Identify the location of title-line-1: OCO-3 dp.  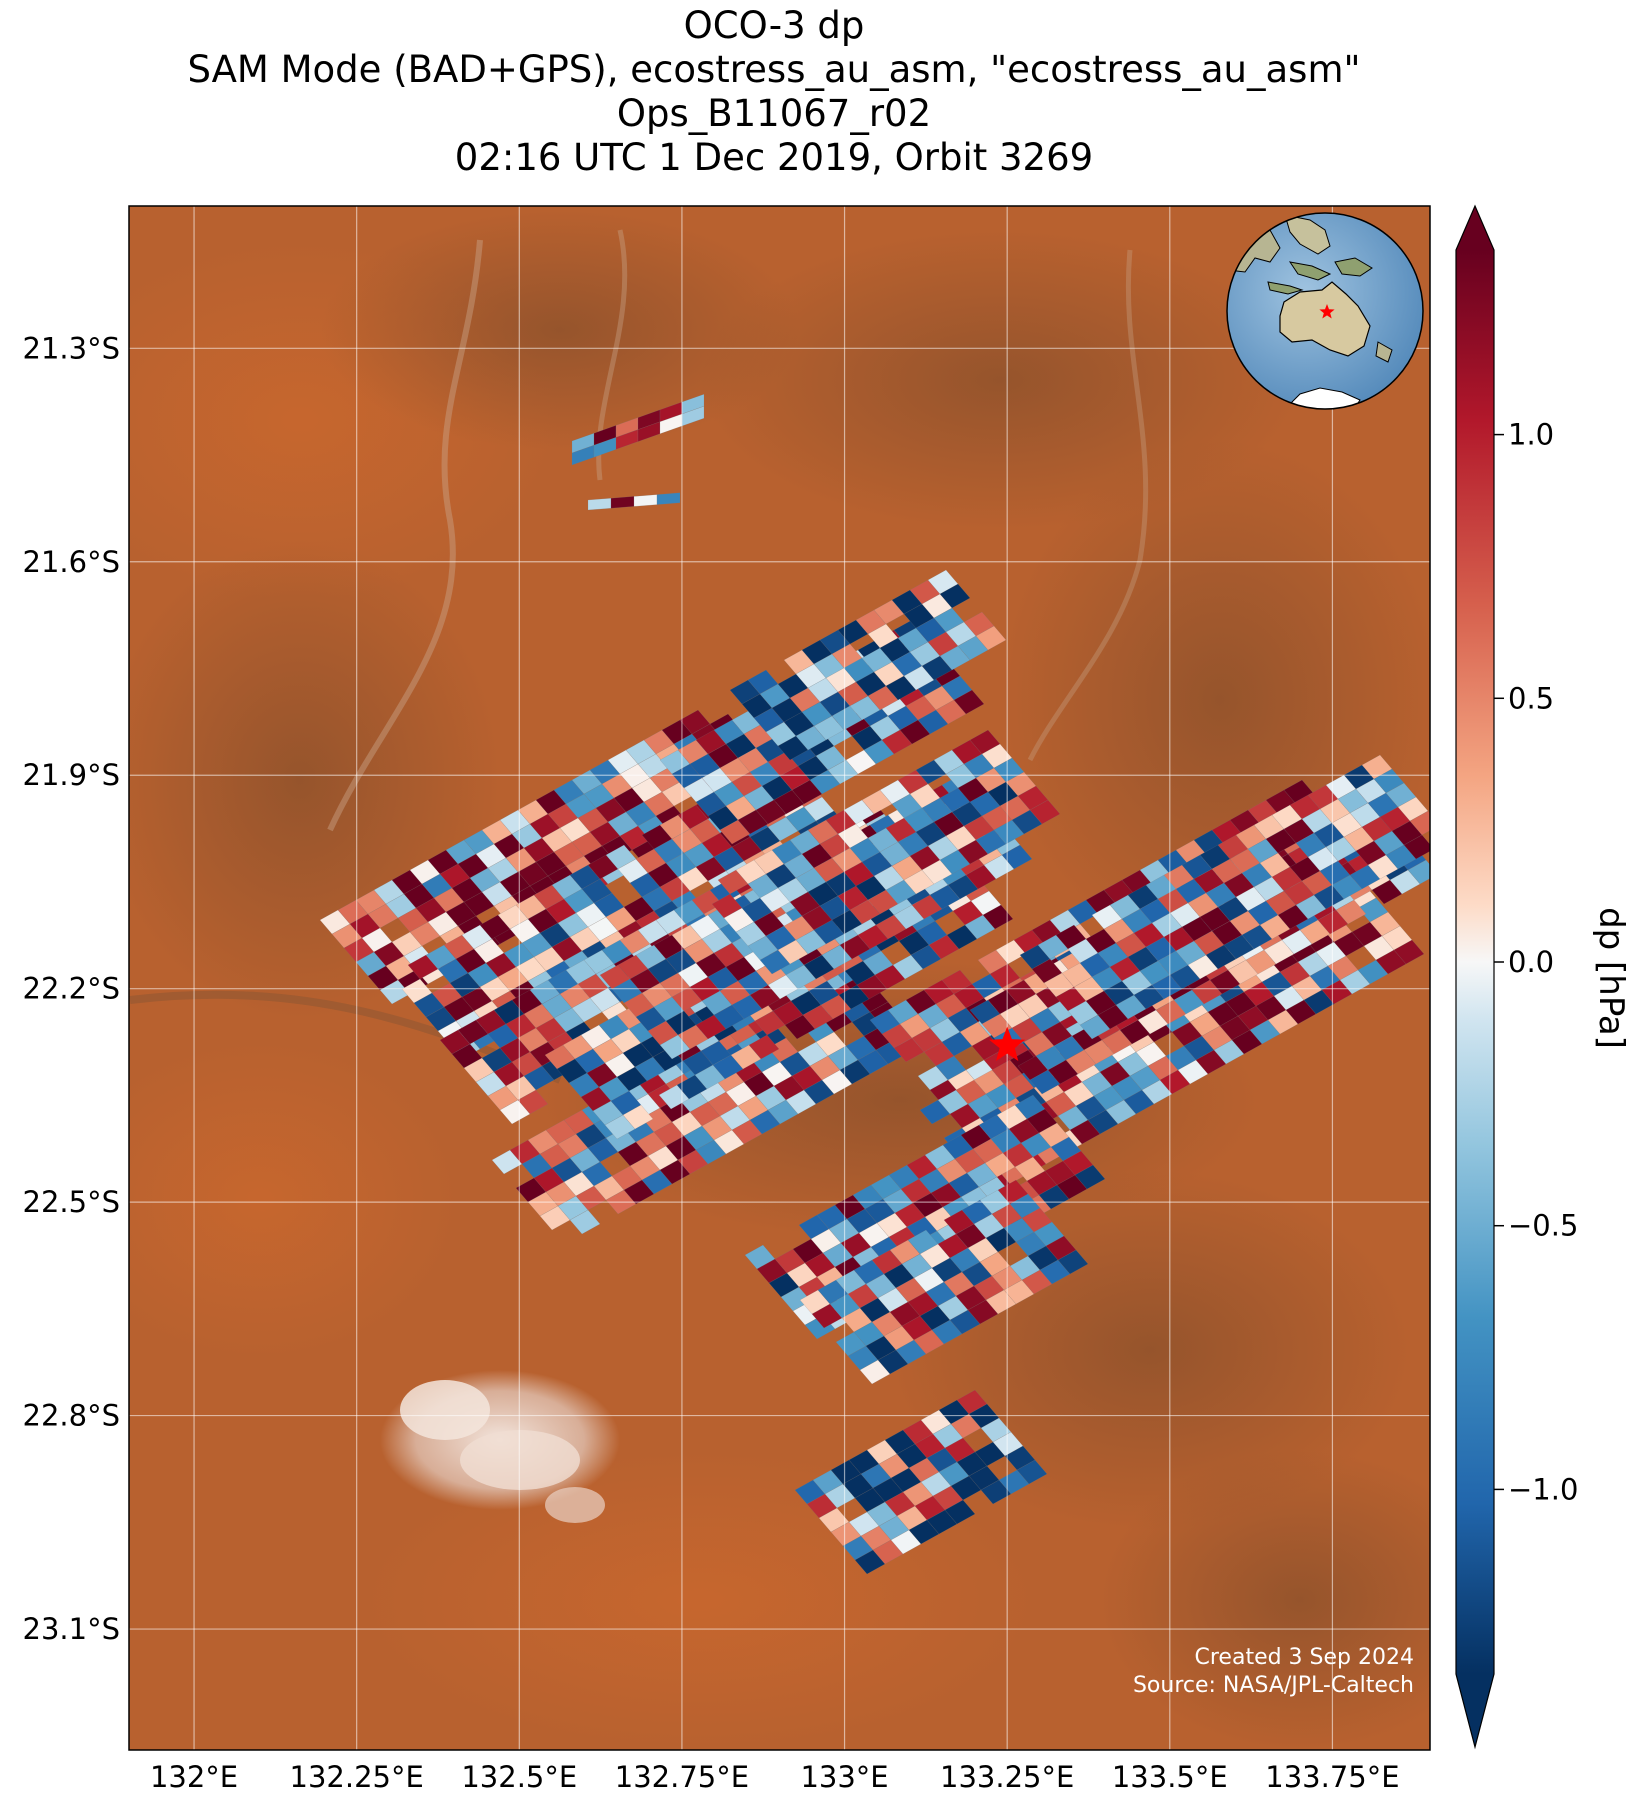
(774, 25).